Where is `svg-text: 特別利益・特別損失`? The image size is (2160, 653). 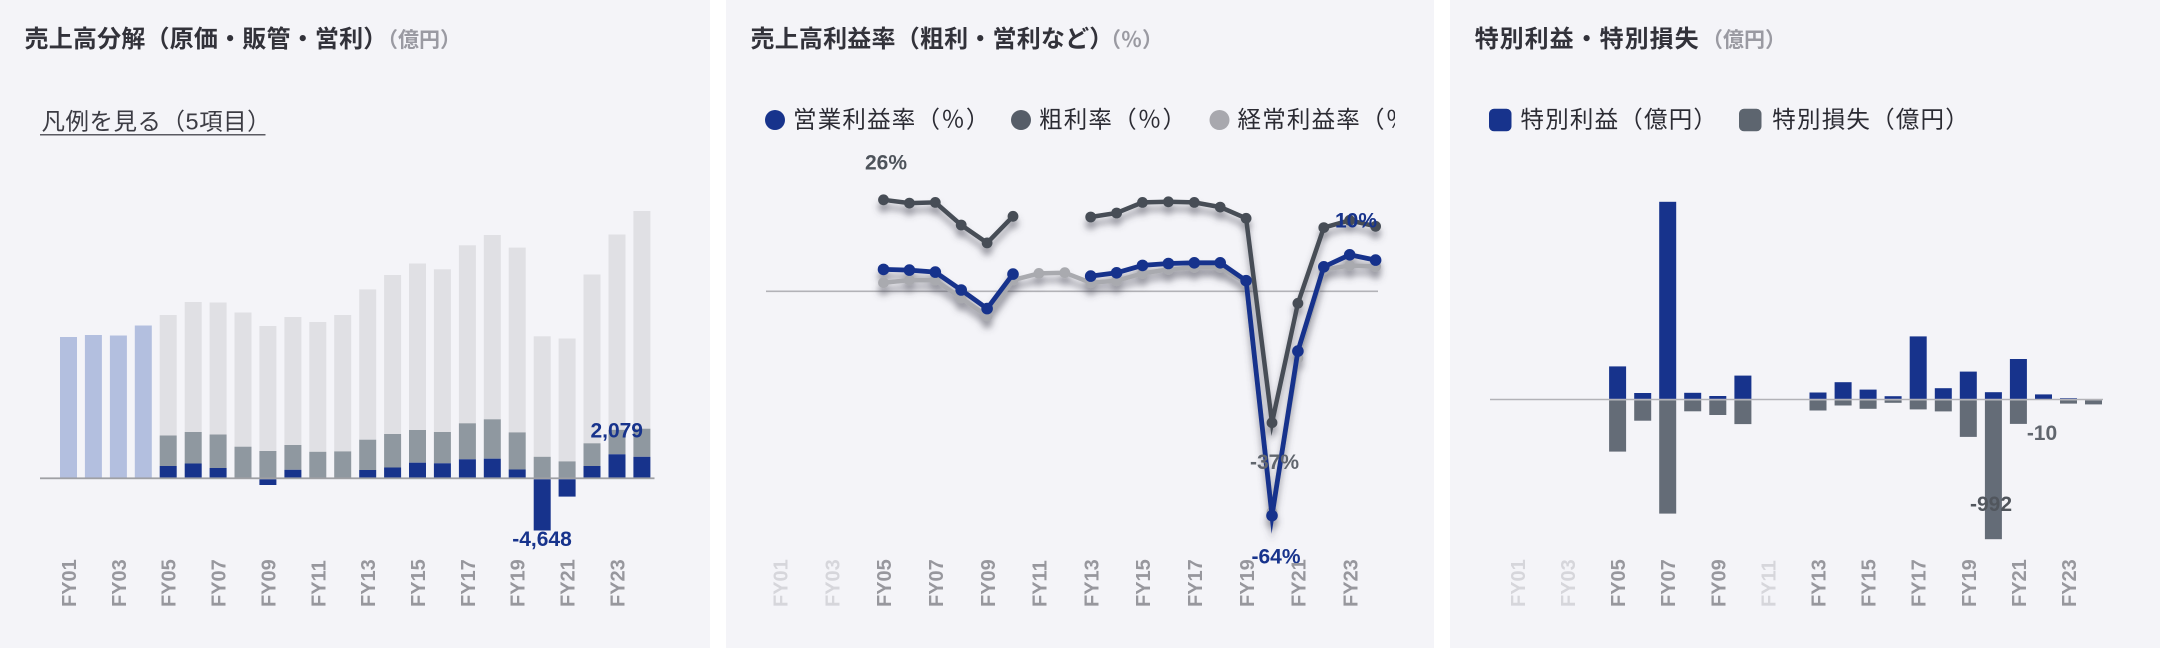
svg-text: 特別利益・特別損失 is located at coordinates (1587, 39).